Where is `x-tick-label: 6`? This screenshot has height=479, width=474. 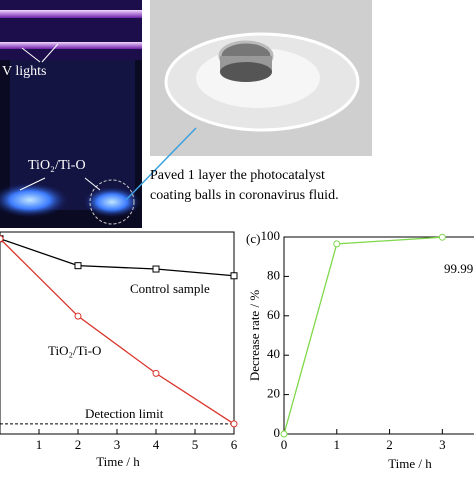 x-tick-label: 6 is located at coordinates (234, 444).